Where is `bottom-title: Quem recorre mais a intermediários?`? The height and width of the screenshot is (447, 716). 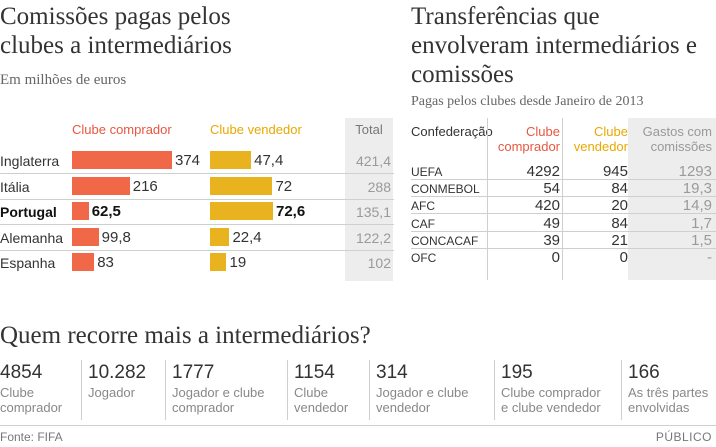 bottom-title: Quem recorre mais a intermediários? is located at coordinates (185, 335).